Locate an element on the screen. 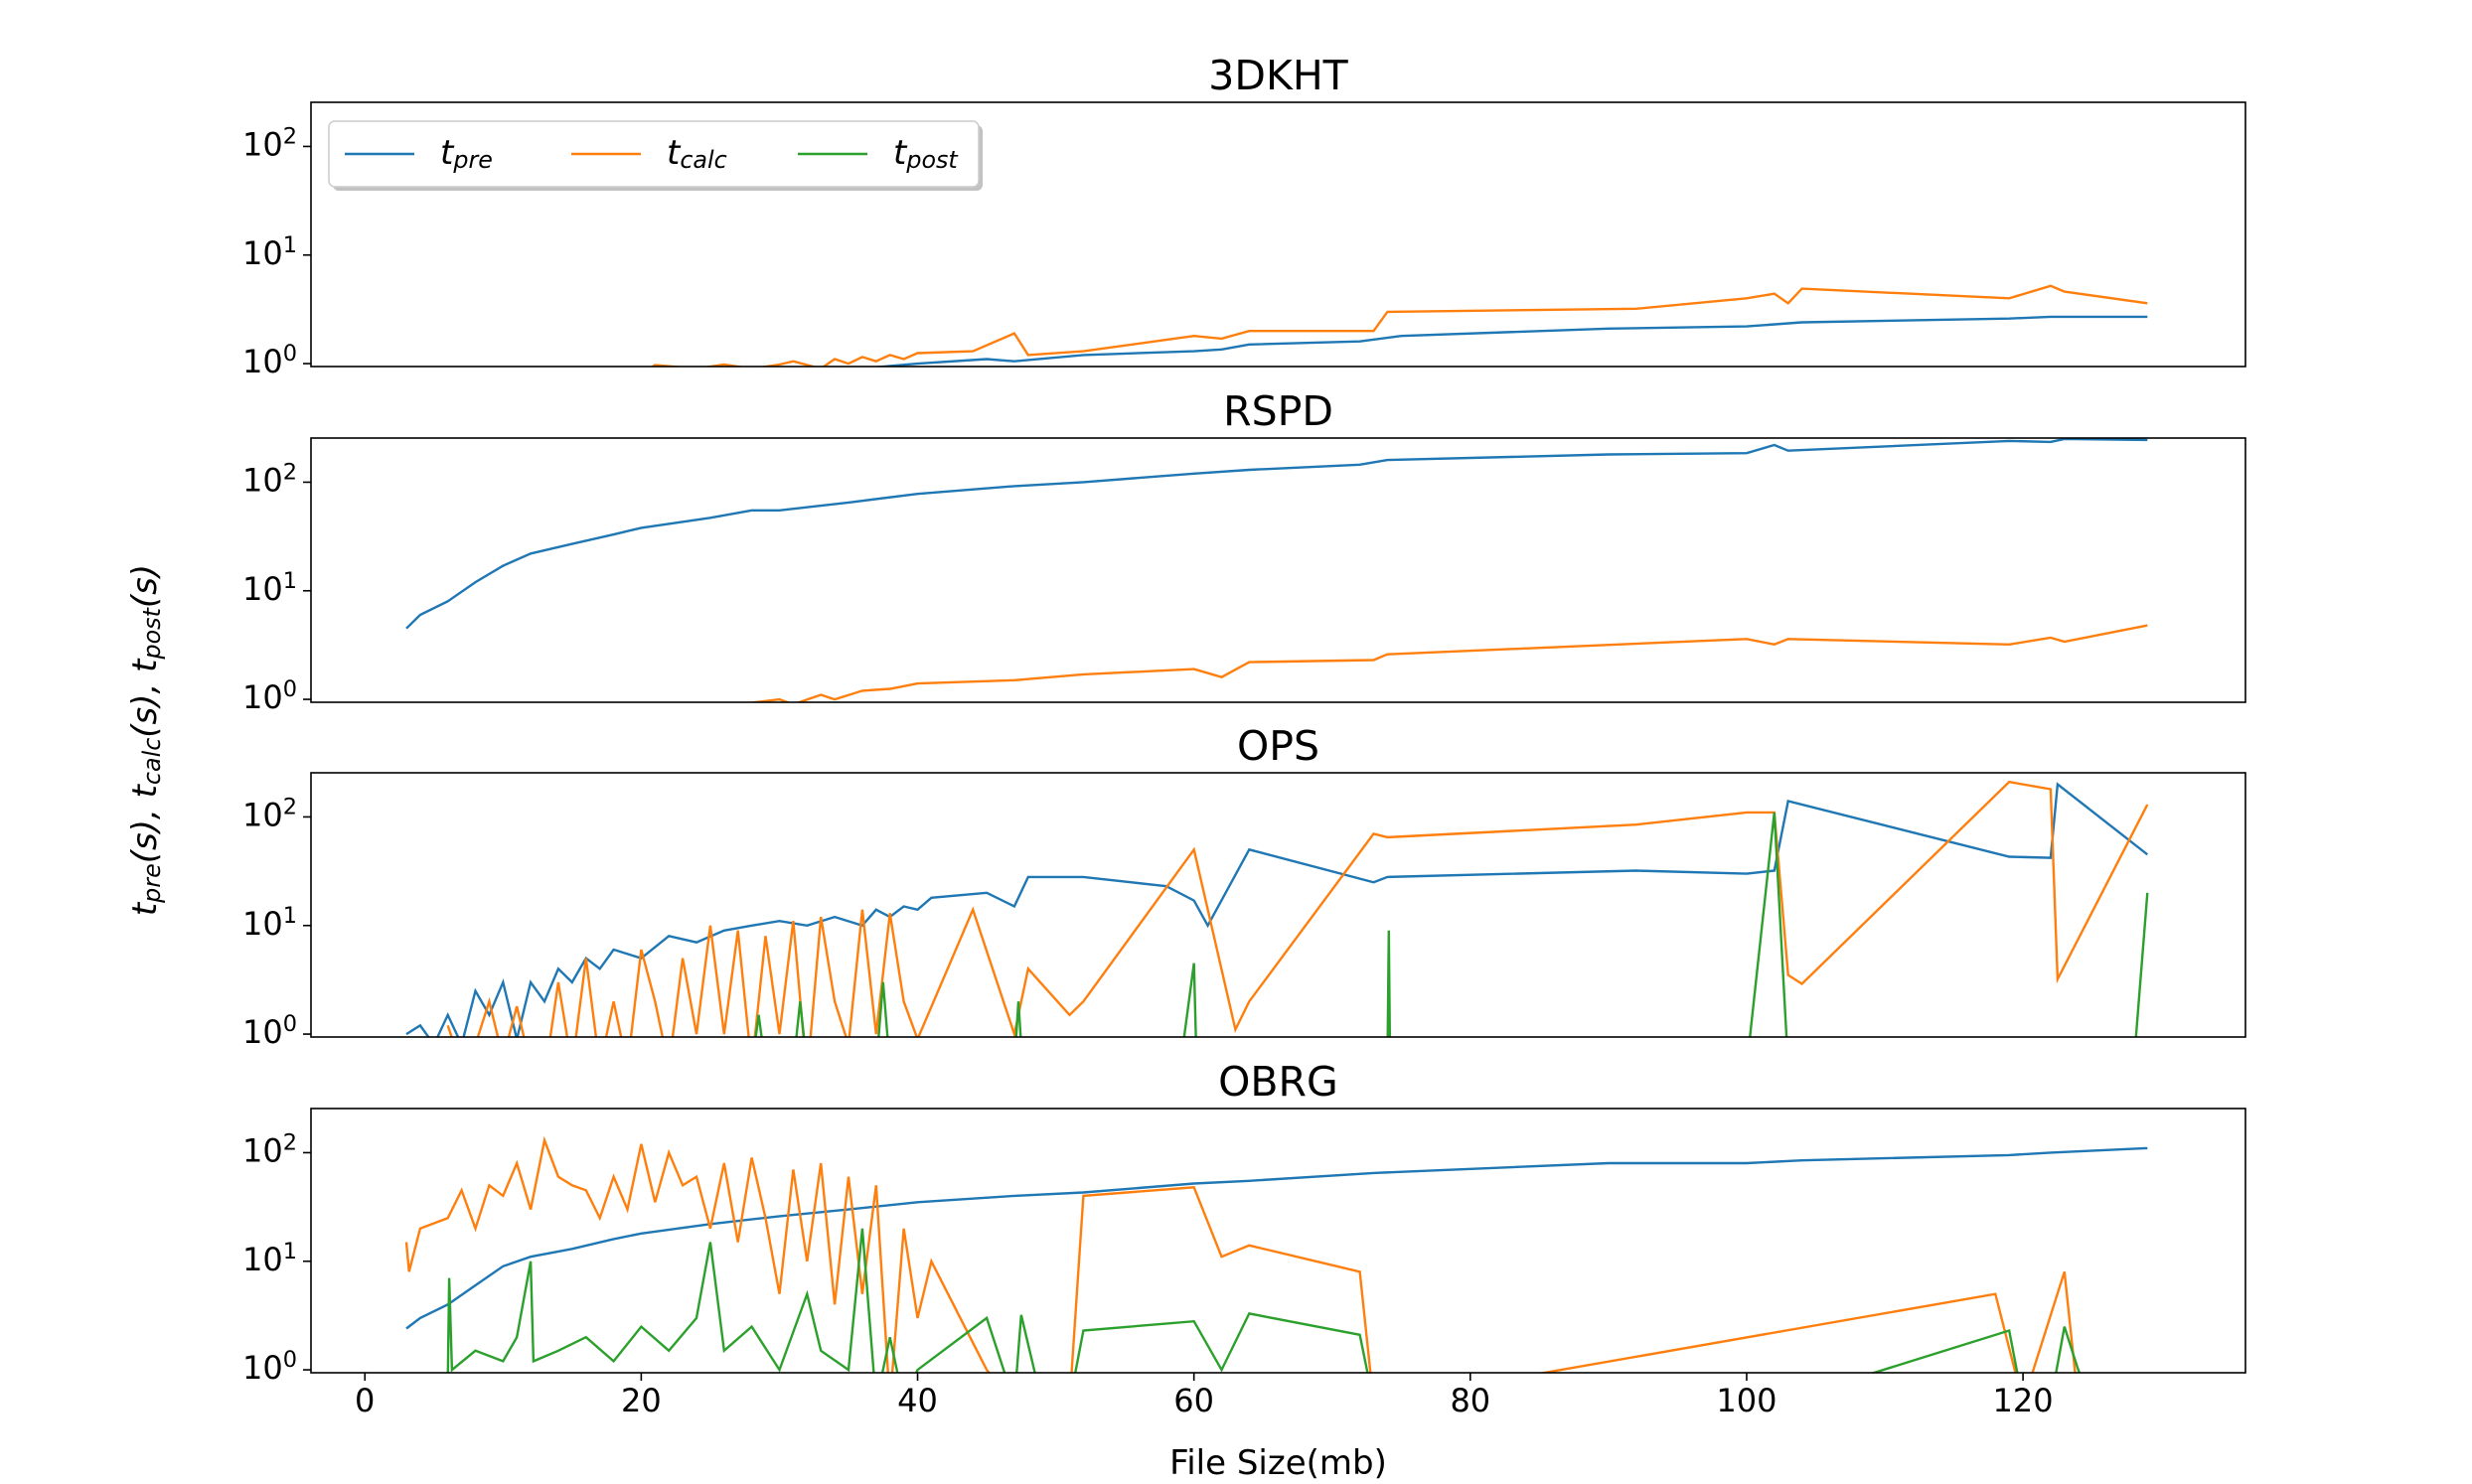 This screenshot has height=1484, width=2472. legend-label: tcalc is located at coordinates (697, 153).